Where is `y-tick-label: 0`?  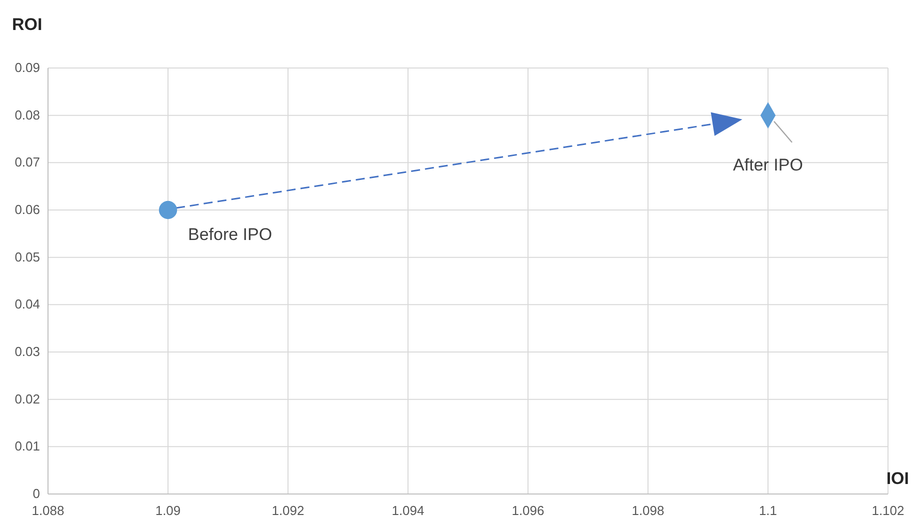 y-tick-label: 0 is located at coordinates (36, 493).